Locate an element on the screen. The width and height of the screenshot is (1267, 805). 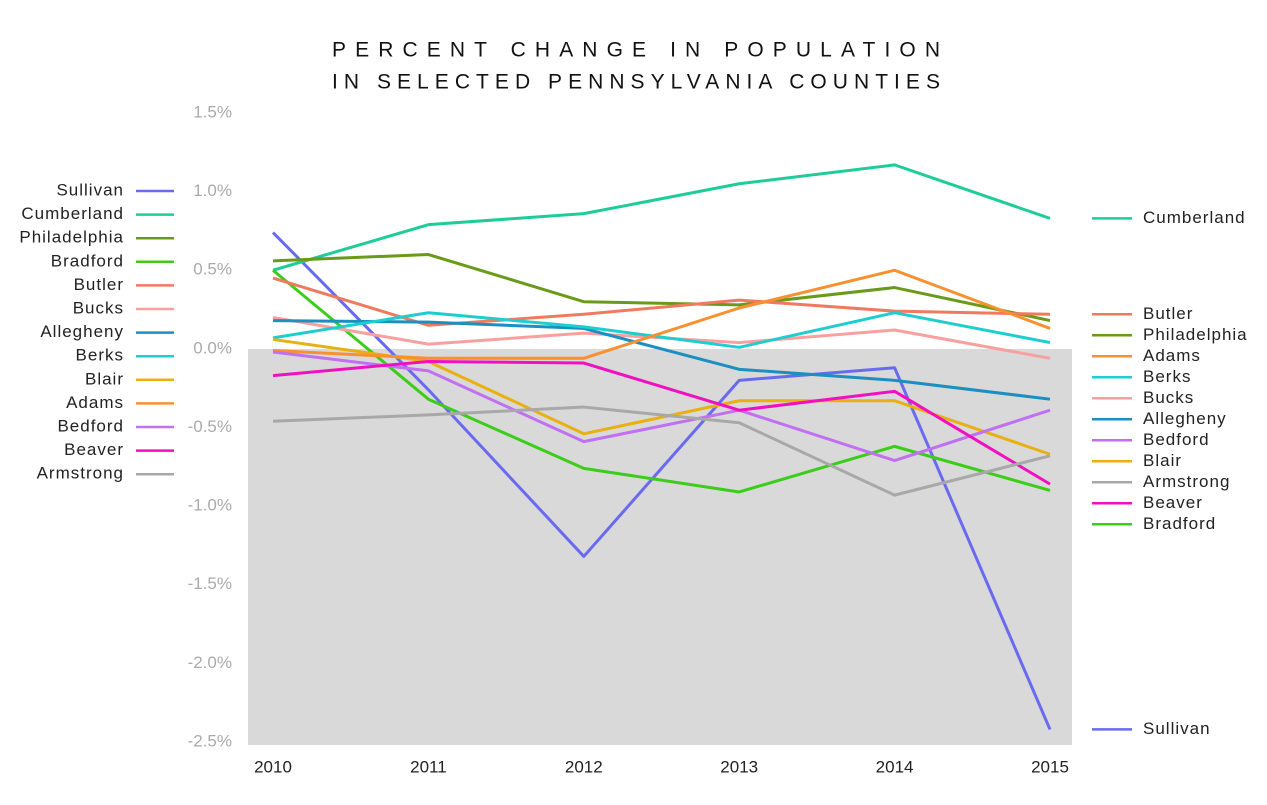
end-label: Bedford is located at coordinates (1176, 439).